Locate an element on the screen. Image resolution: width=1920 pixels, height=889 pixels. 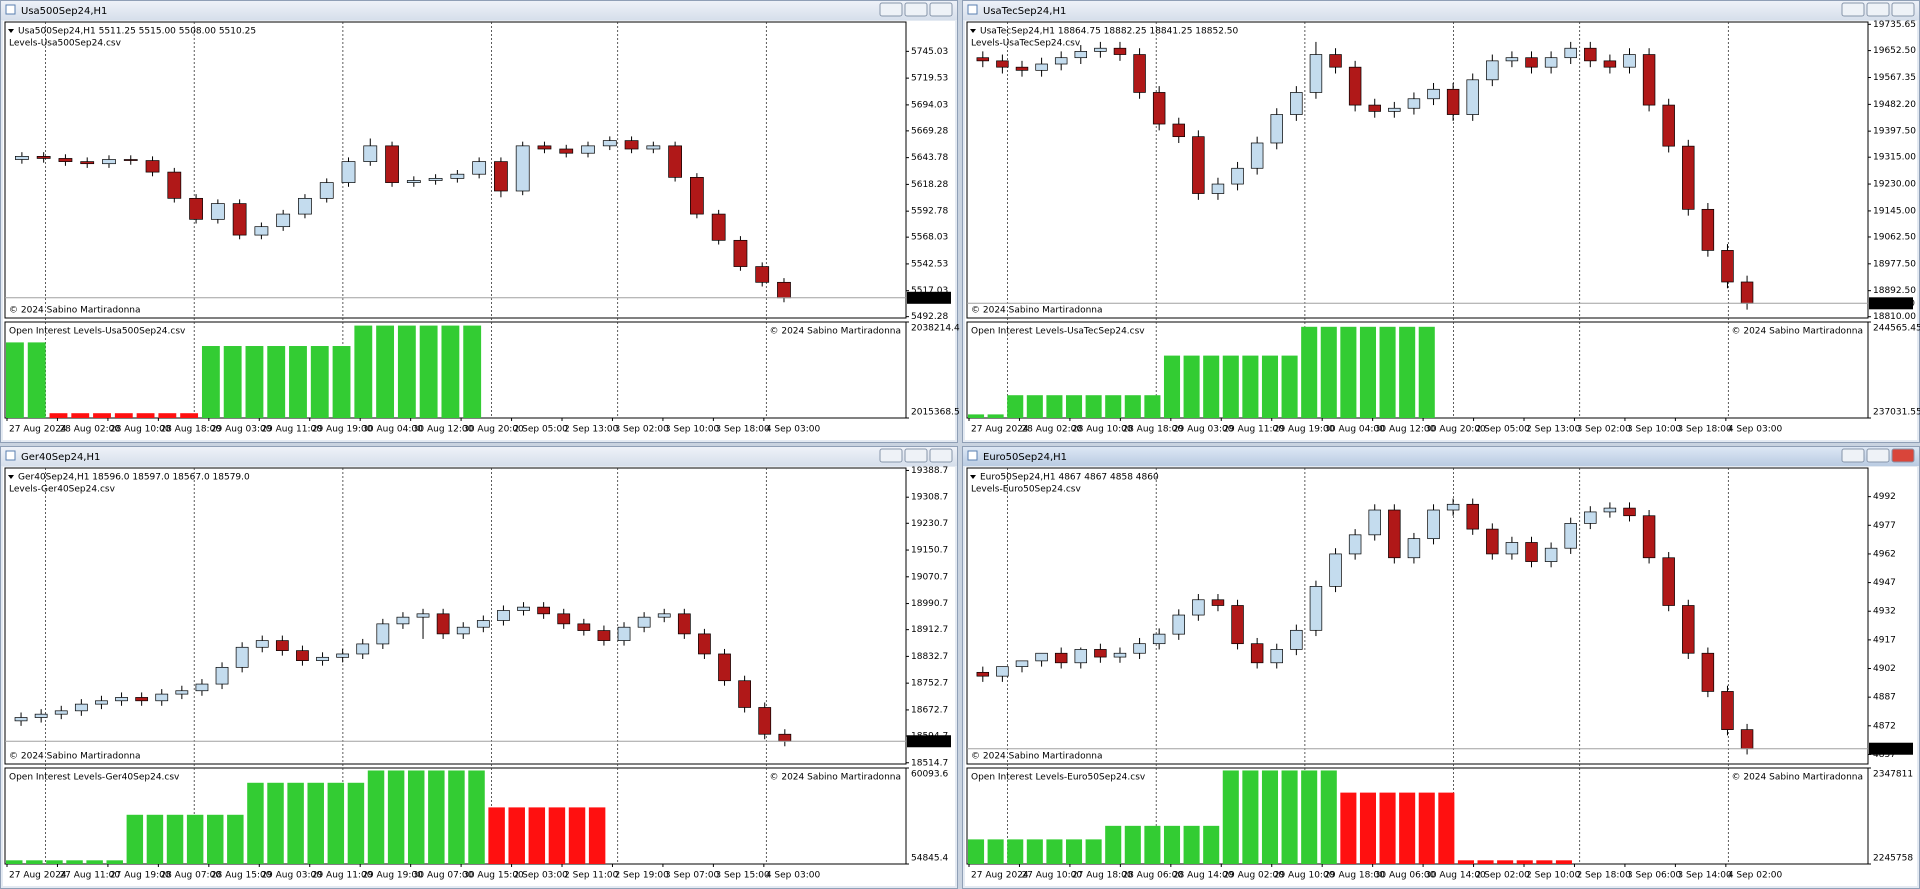
indicator-copyright: © 2024 Sabino Martiradonna is located at coordinates (835, 778).